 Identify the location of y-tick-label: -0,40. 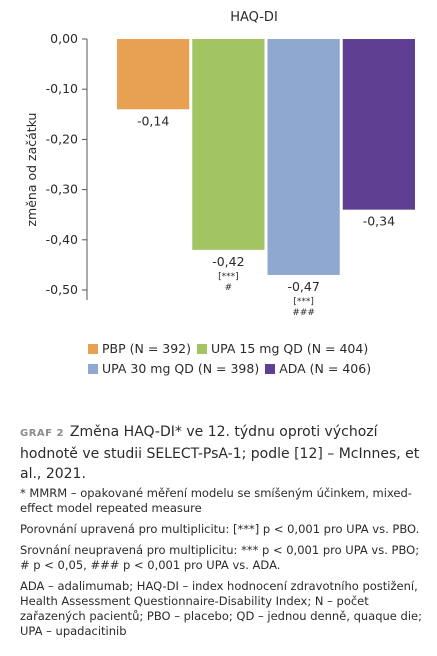
(62, 239).